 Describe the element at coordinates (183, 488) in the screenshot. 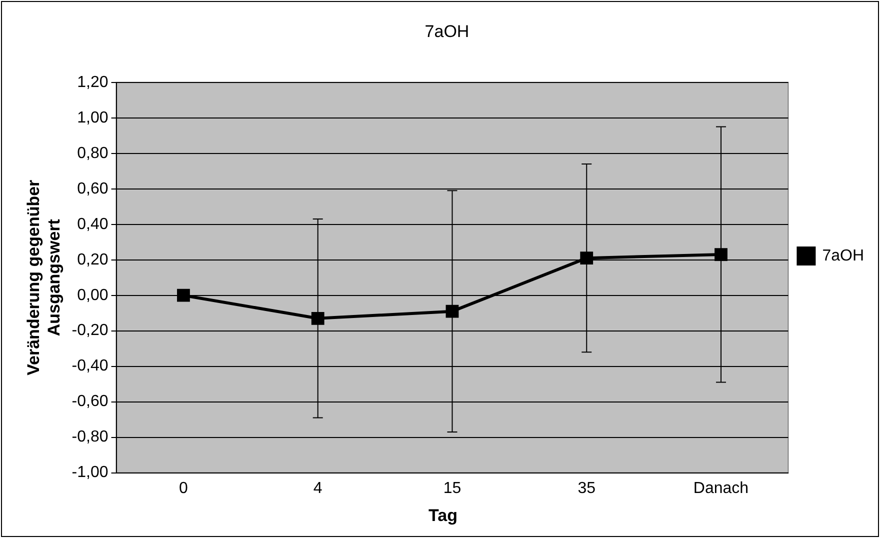

I see `x-tick-label: 0` at that location.